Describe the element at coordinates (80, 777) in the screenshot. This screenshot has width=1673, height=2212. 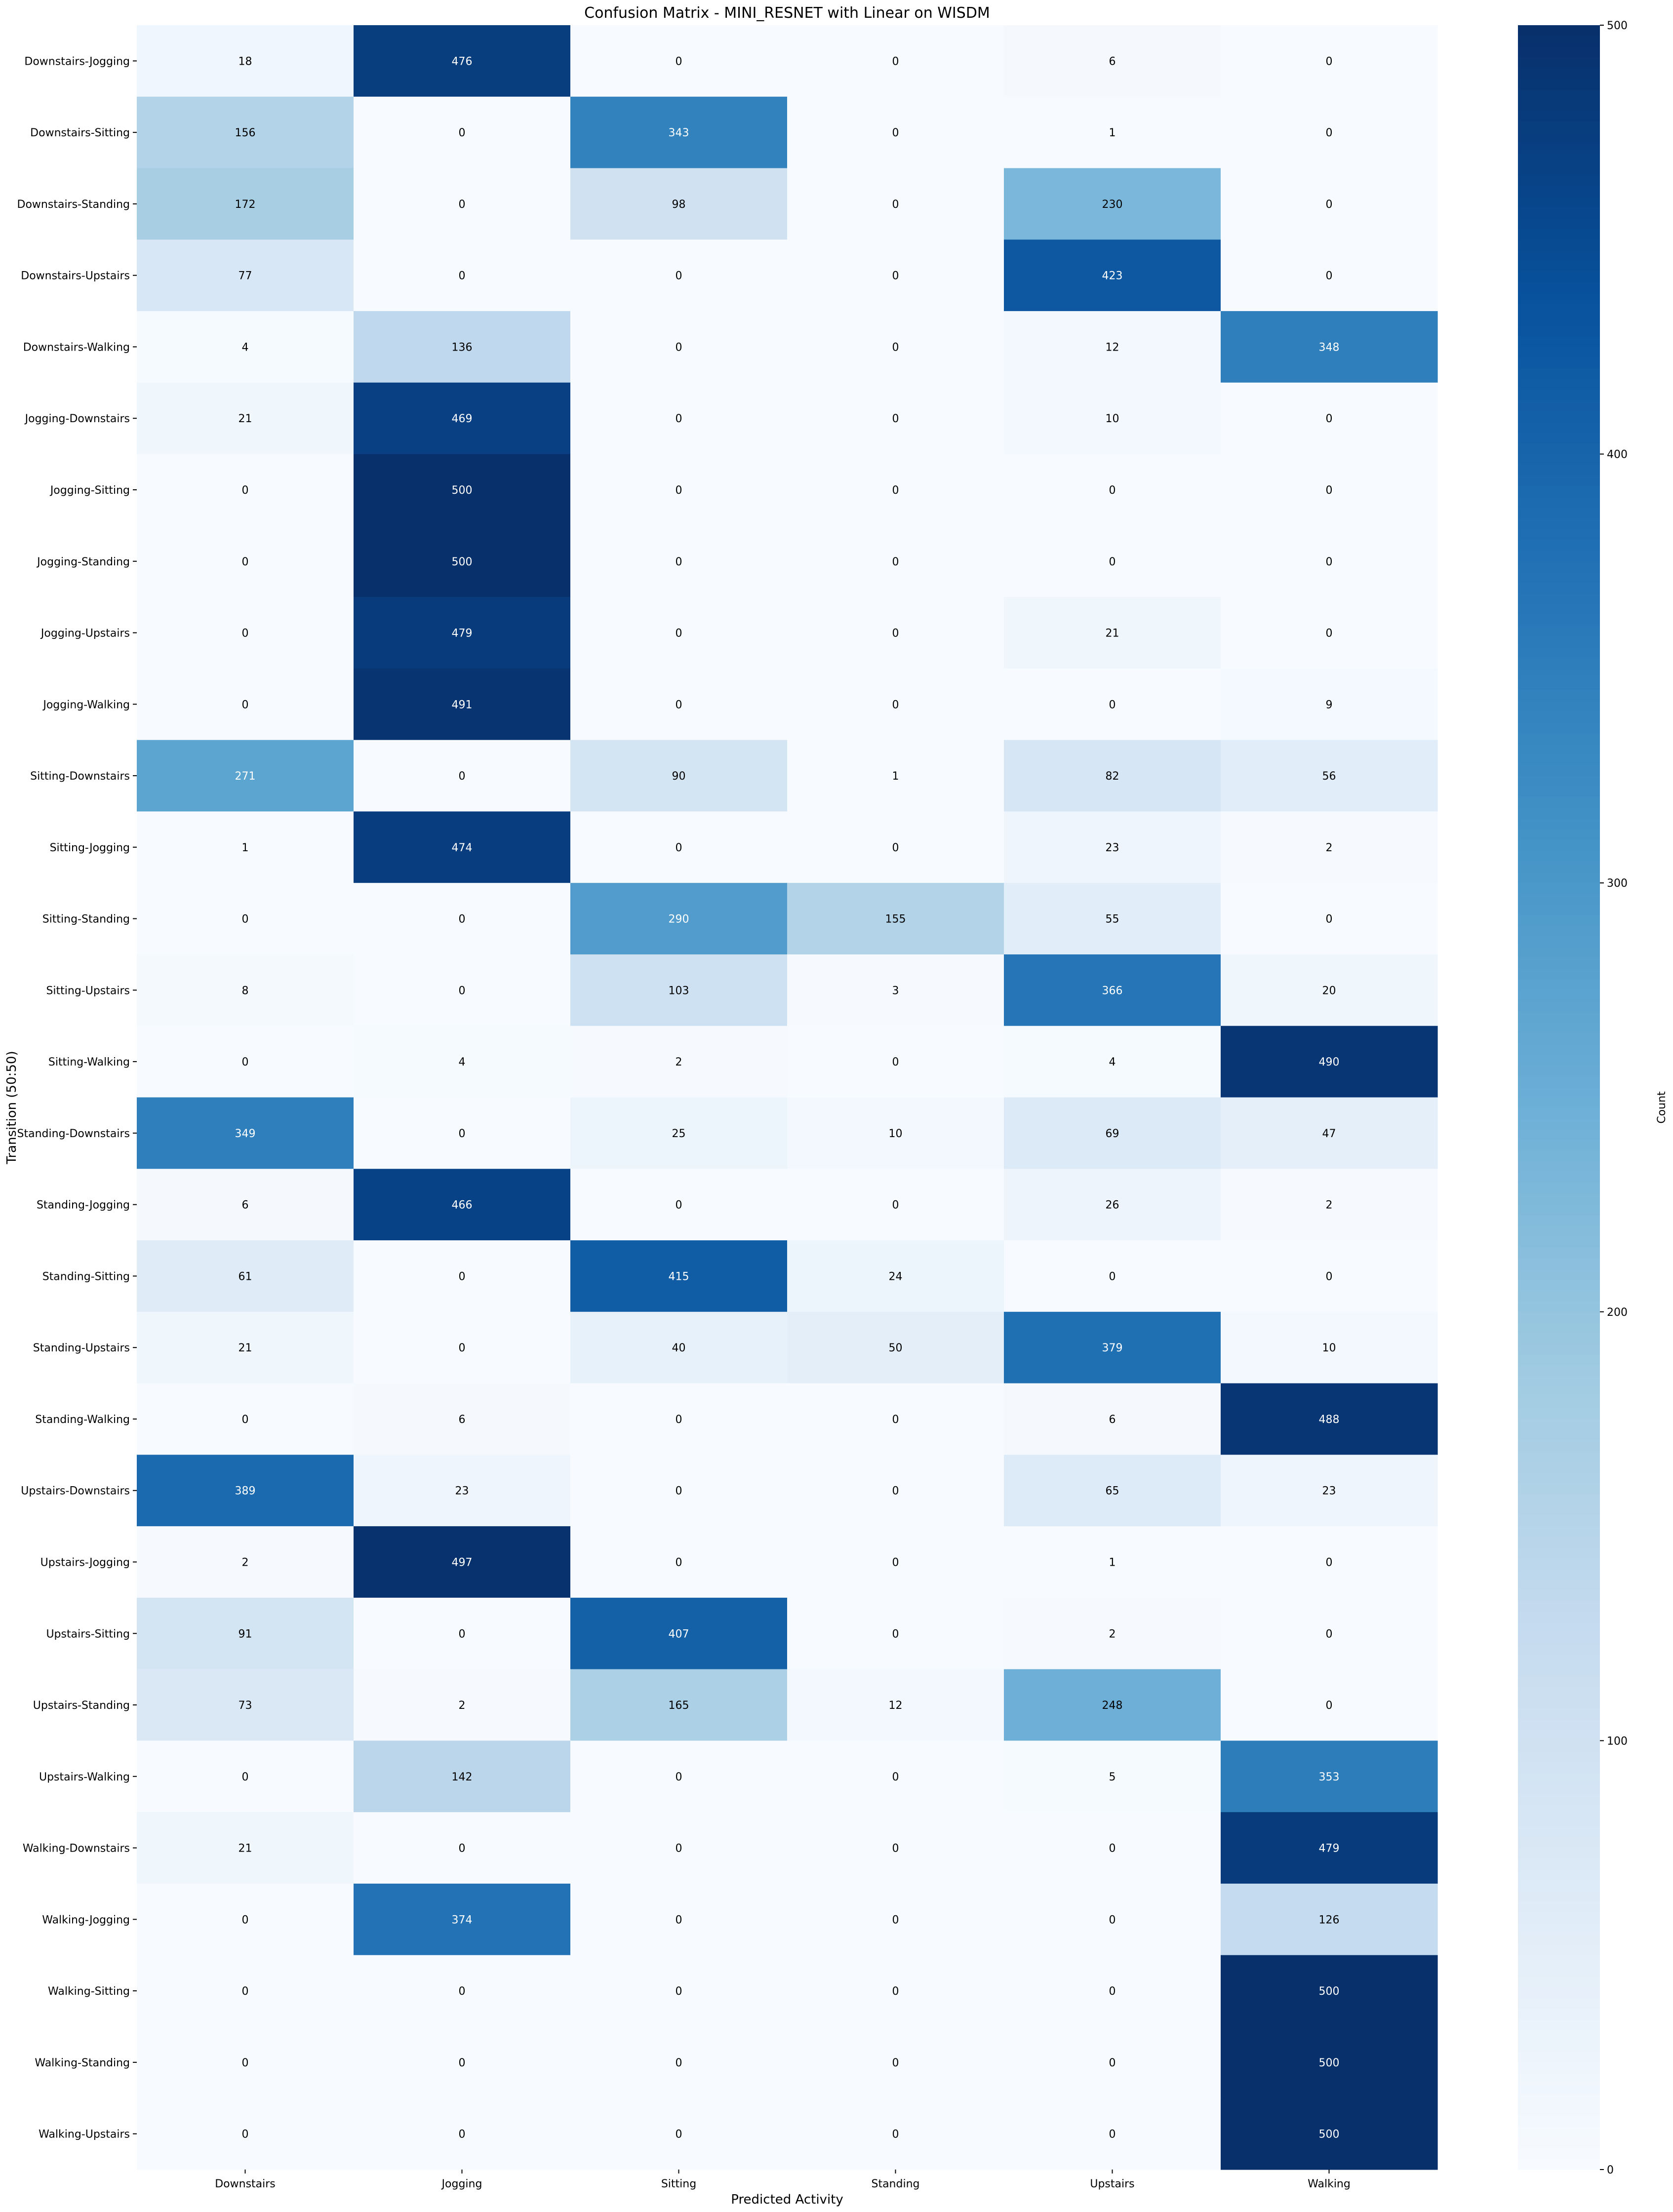
I see `y-tick-label: Sitting-Downstairs` at that location.